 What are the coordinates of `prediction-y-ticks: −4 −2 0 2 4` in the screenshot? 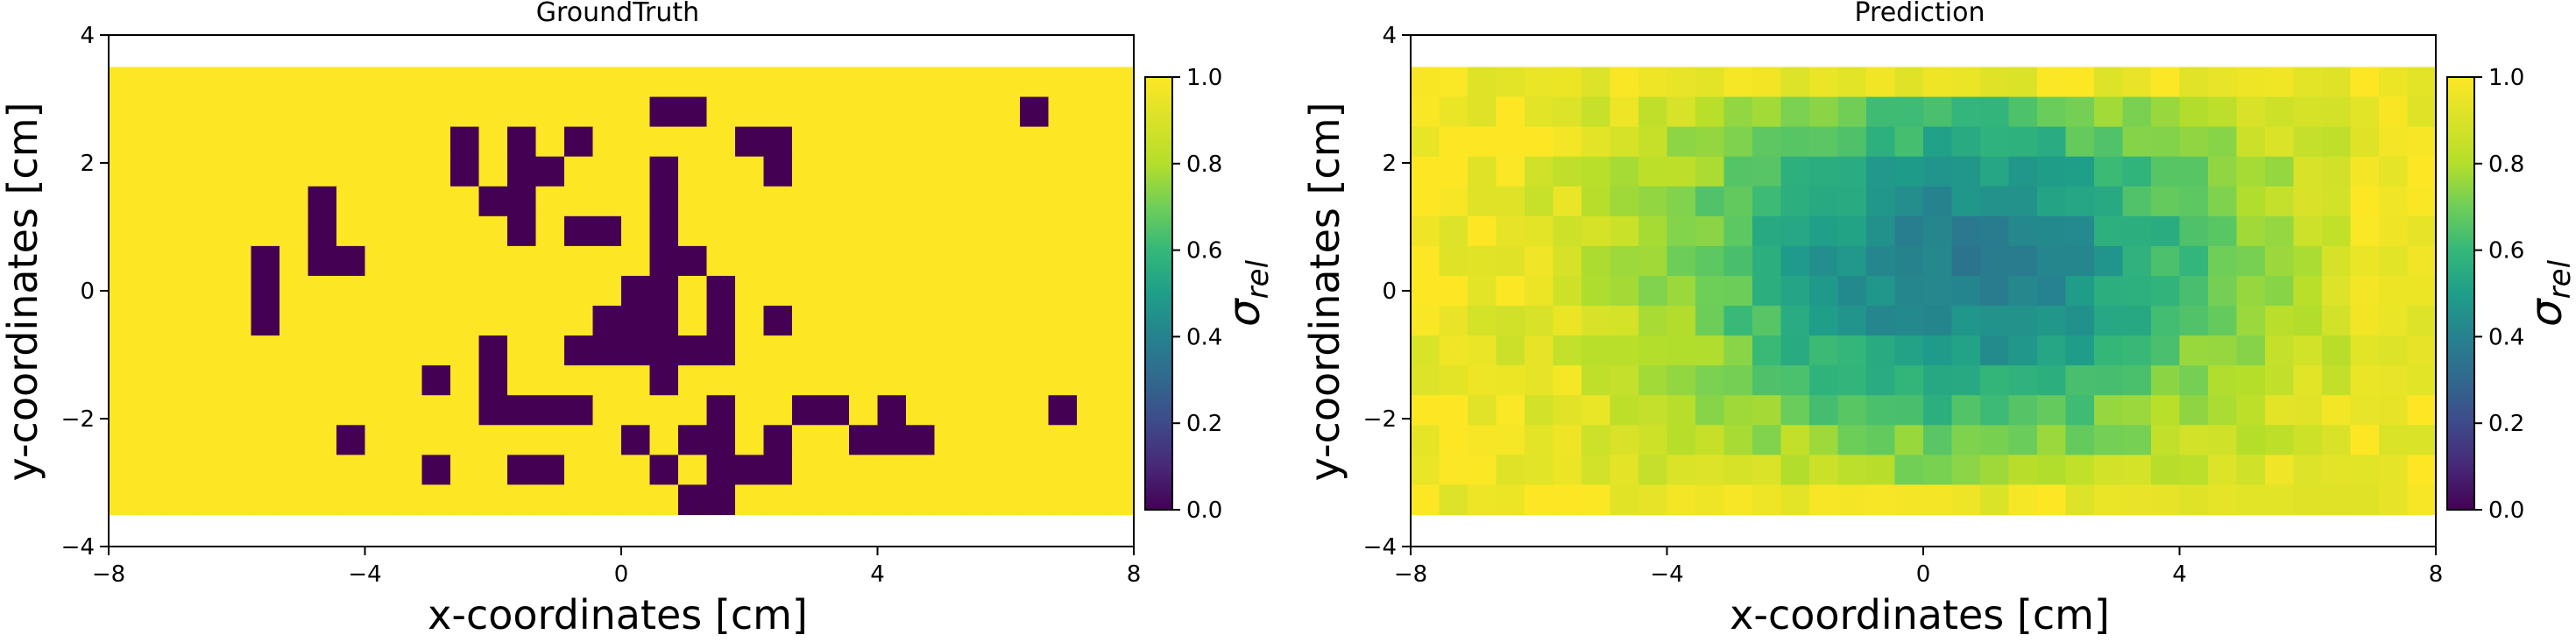 It's located at (1387, 292).